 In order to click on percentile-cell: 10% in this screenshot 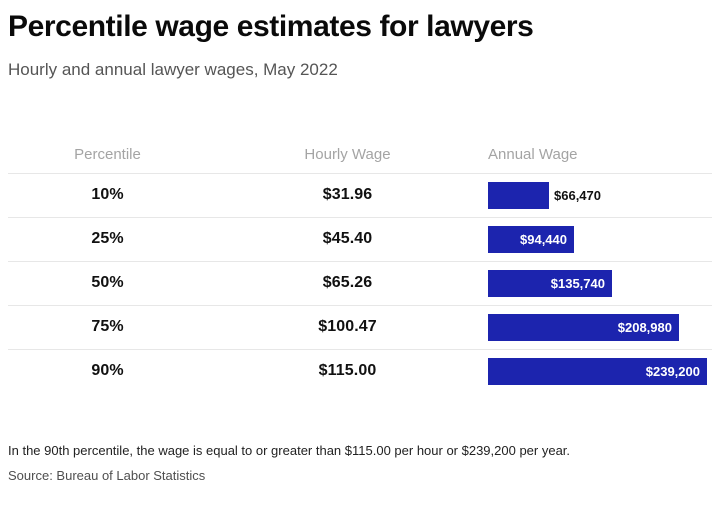, I will do `click(107, 194)`.